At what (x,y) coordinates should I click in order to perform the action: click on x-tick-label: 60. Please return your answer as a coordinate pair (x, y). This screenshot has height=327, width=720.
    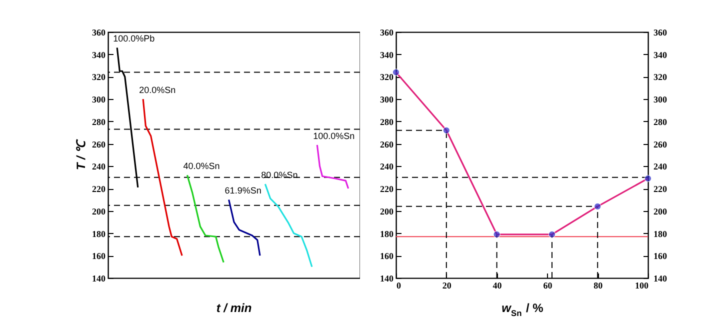
    Looking at the image, I should click on (548, 285).